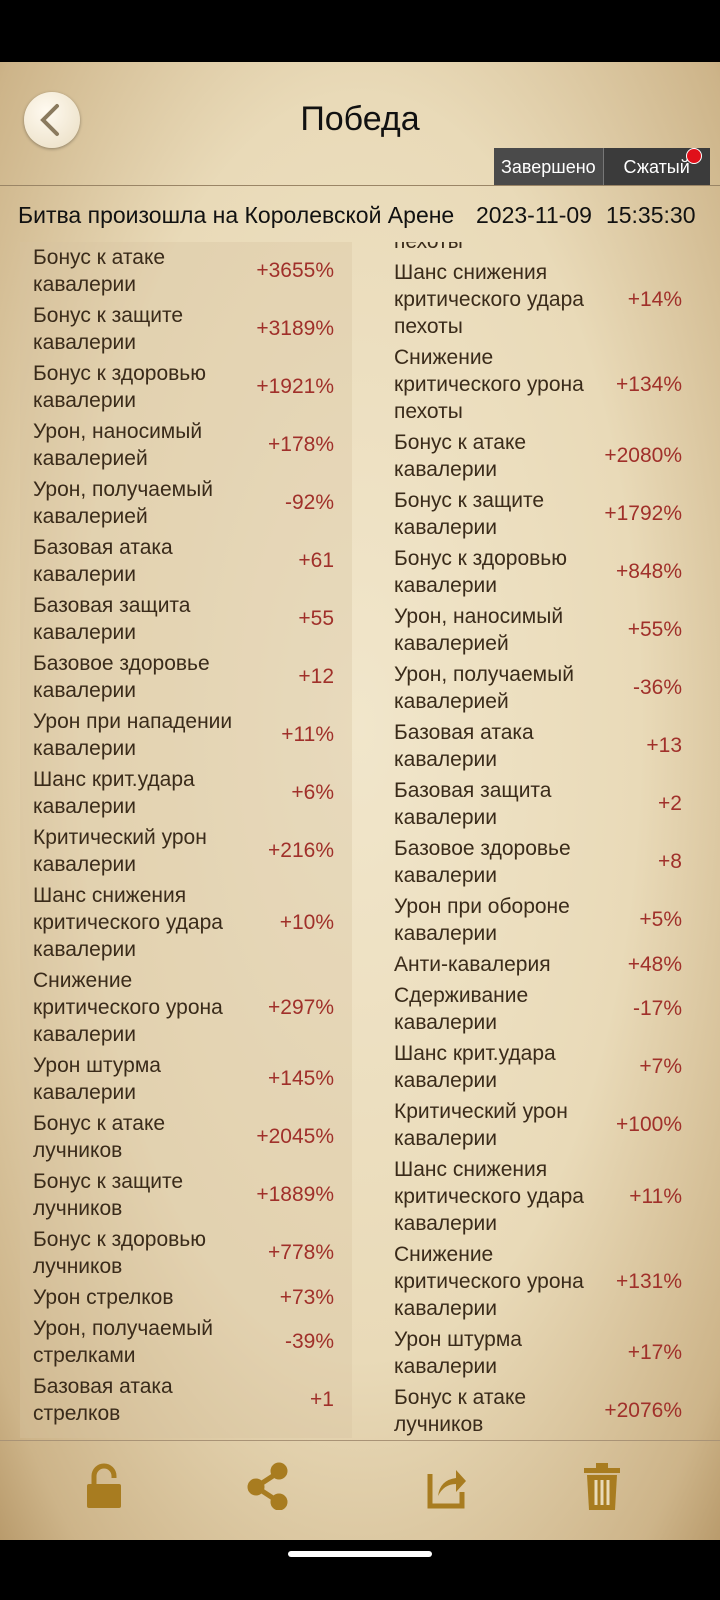 Image resolution: width=720 pixels, height=1600 pixels. I want to click on stat-value: +14%, so click(654, 299).